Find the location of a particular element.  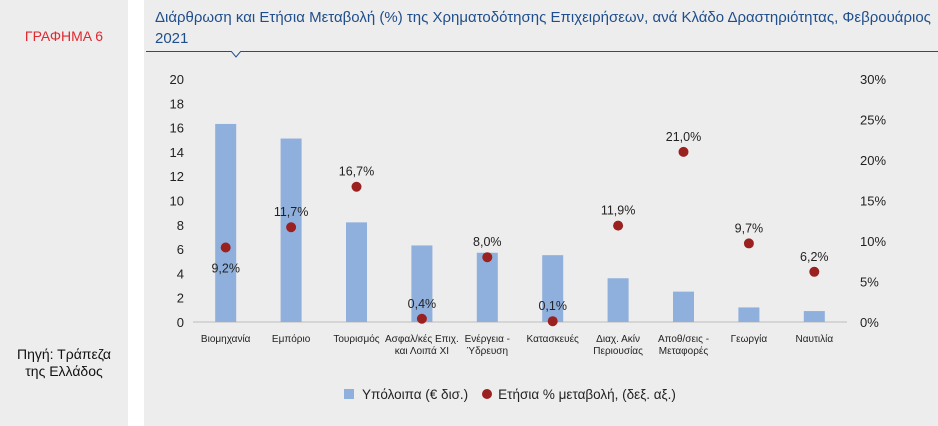

y-left-tick-label: 16 is located at coordinates (177, 128).